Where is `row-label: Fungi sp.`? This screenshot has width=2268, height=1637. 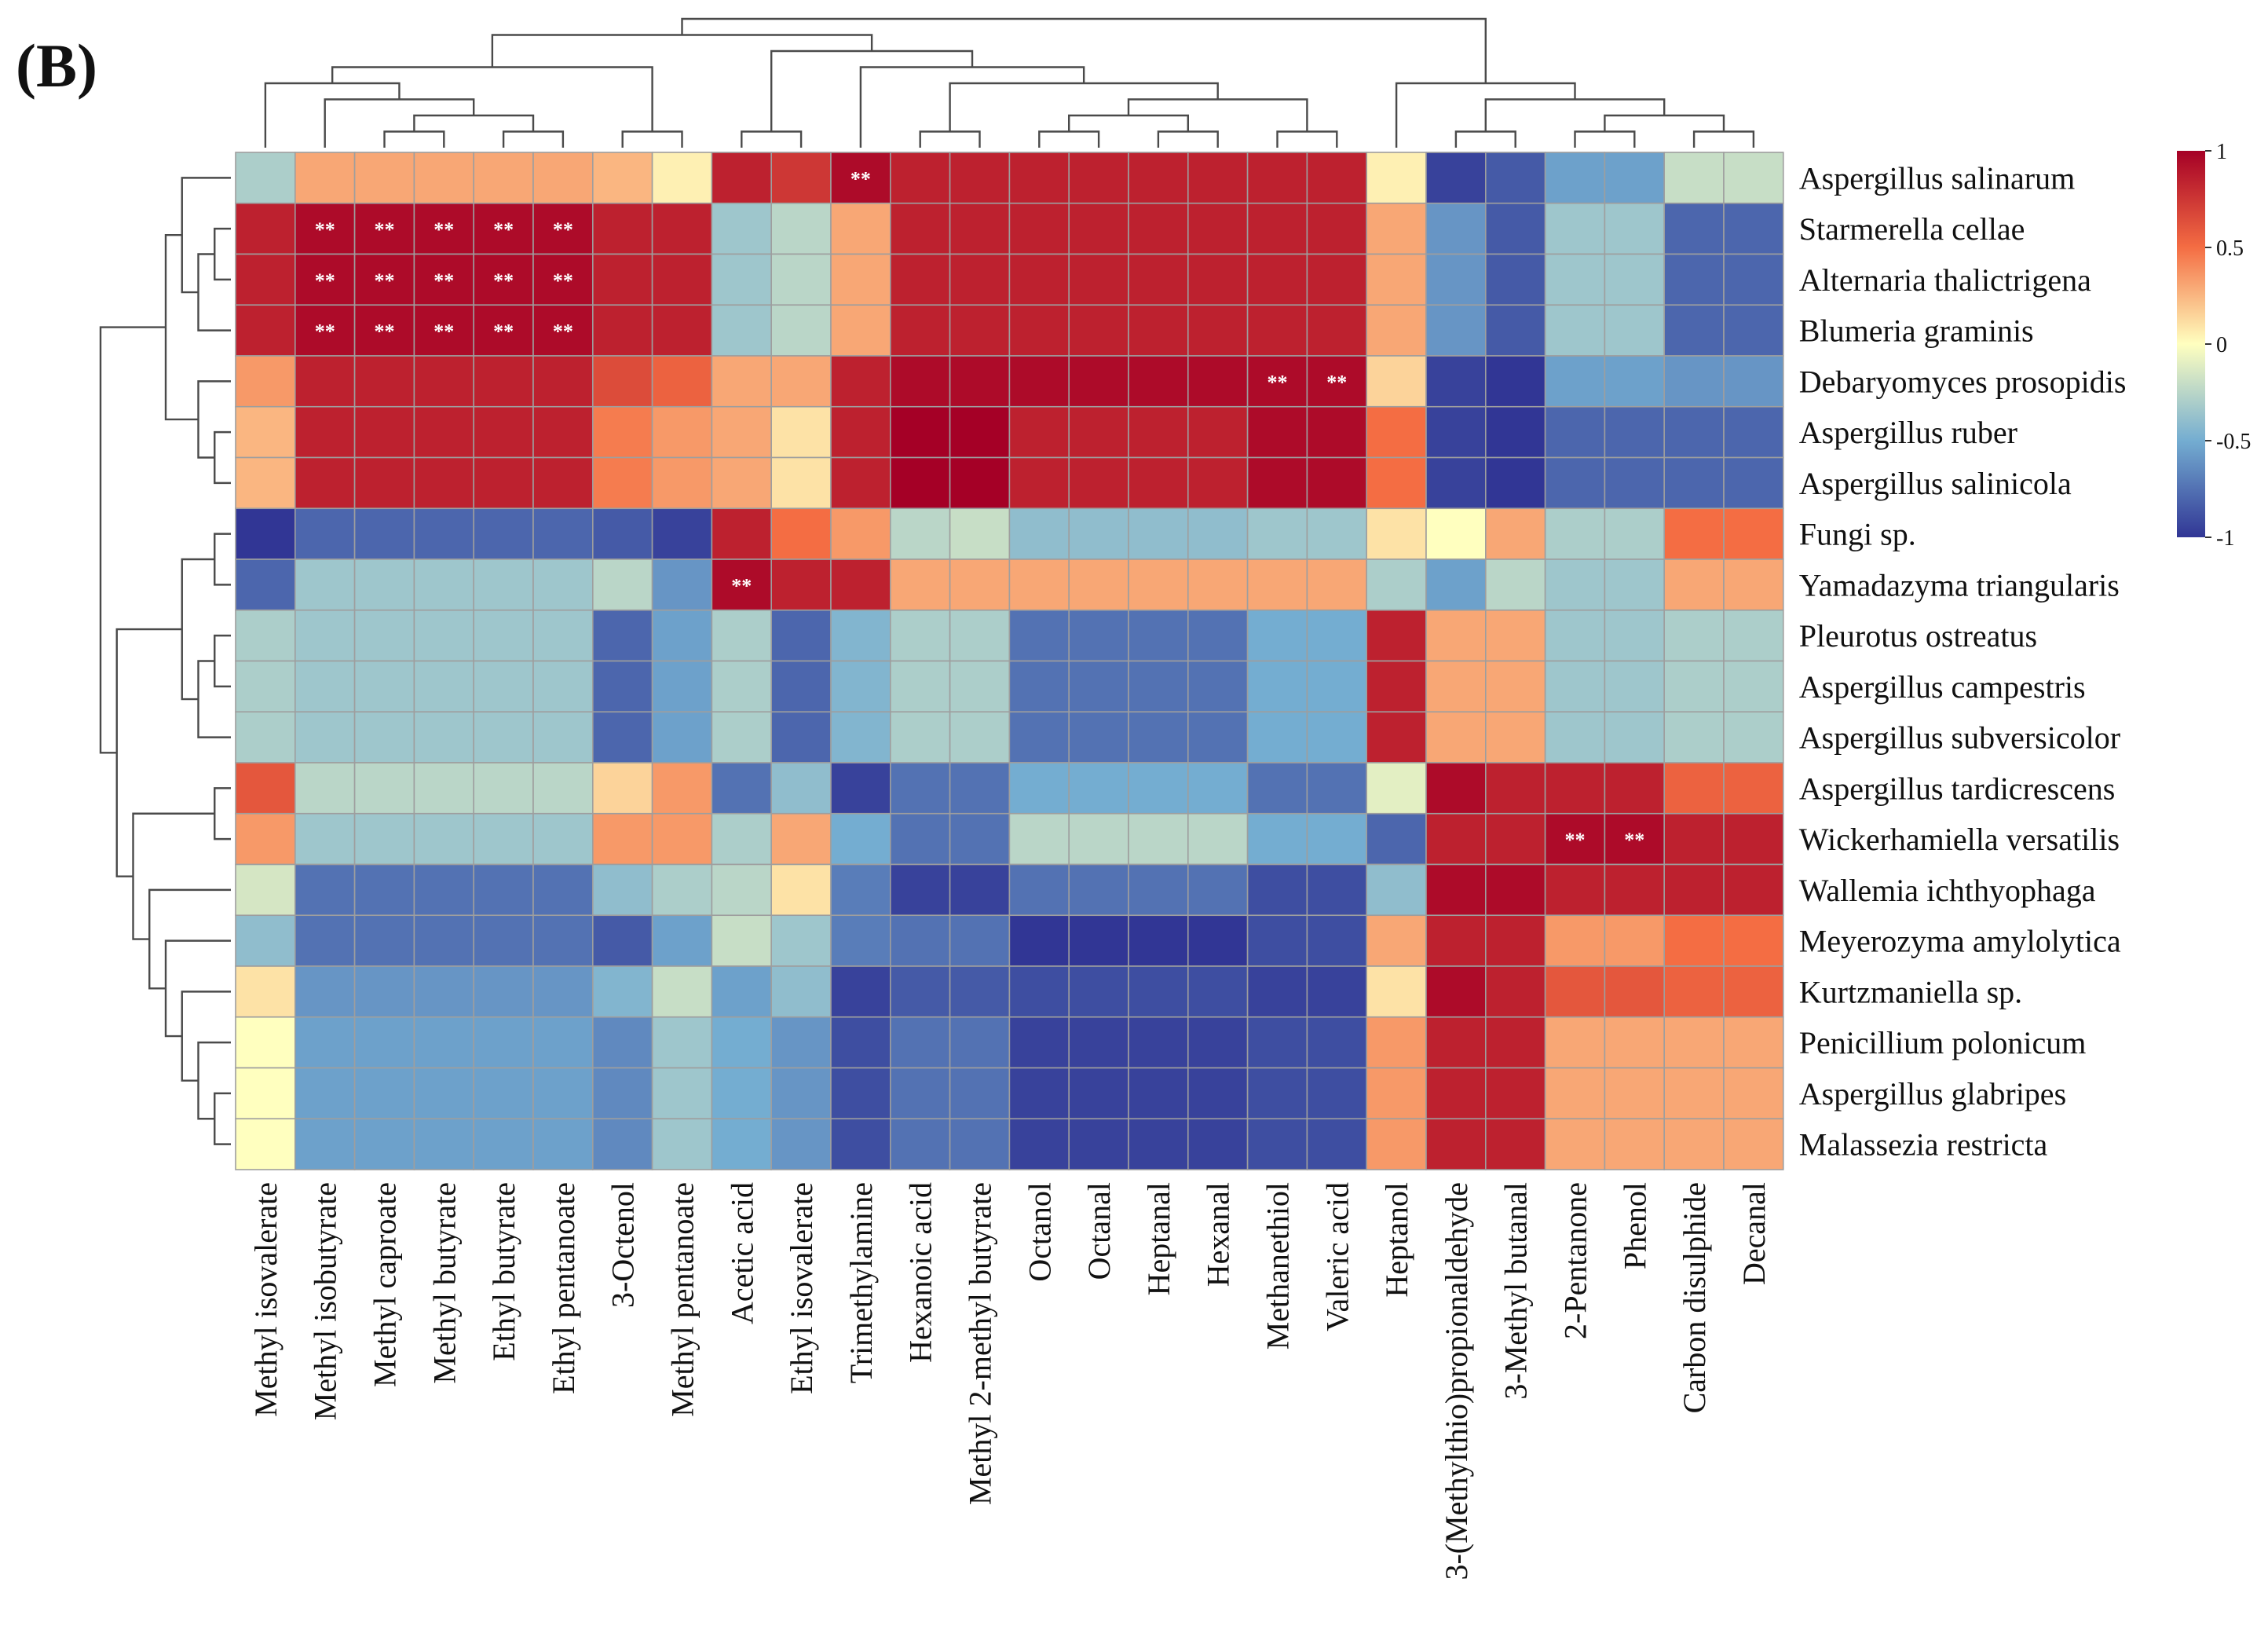
row-label: Fungi sp. is located at coordinates (1858, 535).